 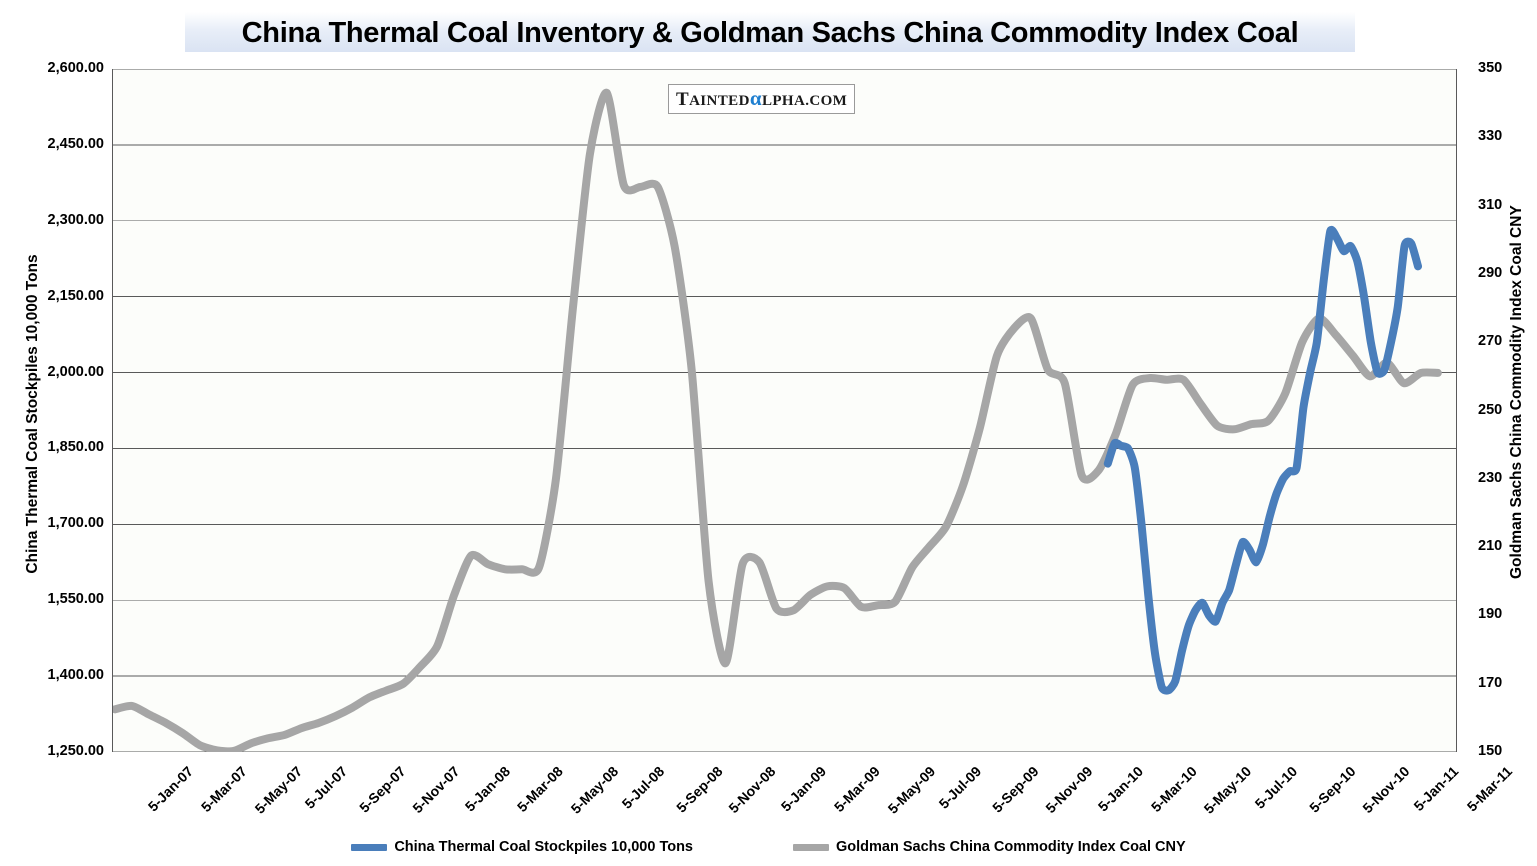 What do you see at coordinates (1490, 272) in the screenshot?
I see `y-axis-right-tick-label: 290` at bounding box center [1490, 272].